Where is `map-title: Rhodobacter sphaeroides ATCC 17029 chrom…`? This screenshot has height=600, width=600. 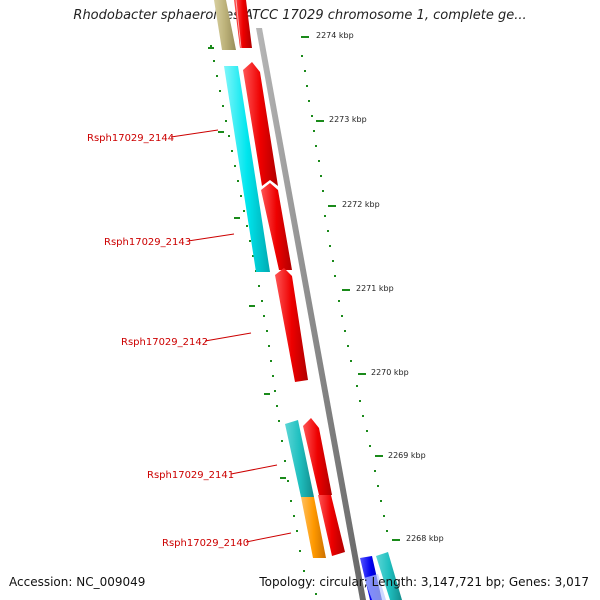
map-title: Rhodobacter sphaeroides ATCC 17029 chrom… is located at coordinates (300, 15).